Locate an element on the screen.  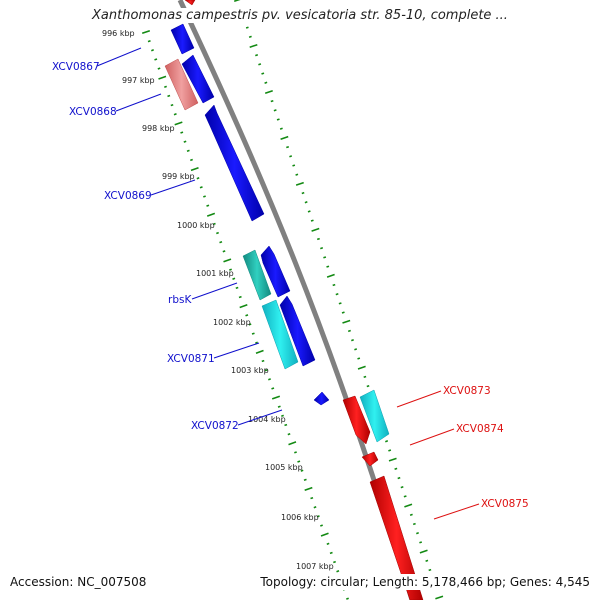
gene-arrow-reverse-small is located at coordinates (370, 459).